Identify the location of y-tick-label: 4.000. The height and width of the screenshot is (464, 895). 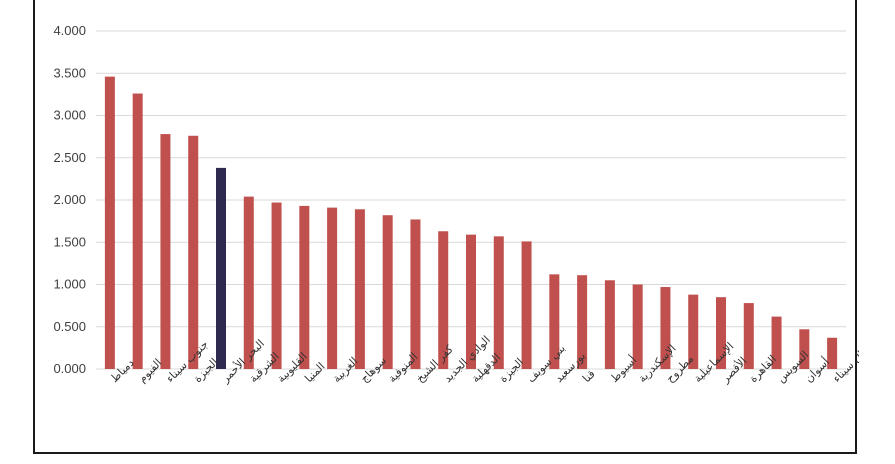
(69, 30).